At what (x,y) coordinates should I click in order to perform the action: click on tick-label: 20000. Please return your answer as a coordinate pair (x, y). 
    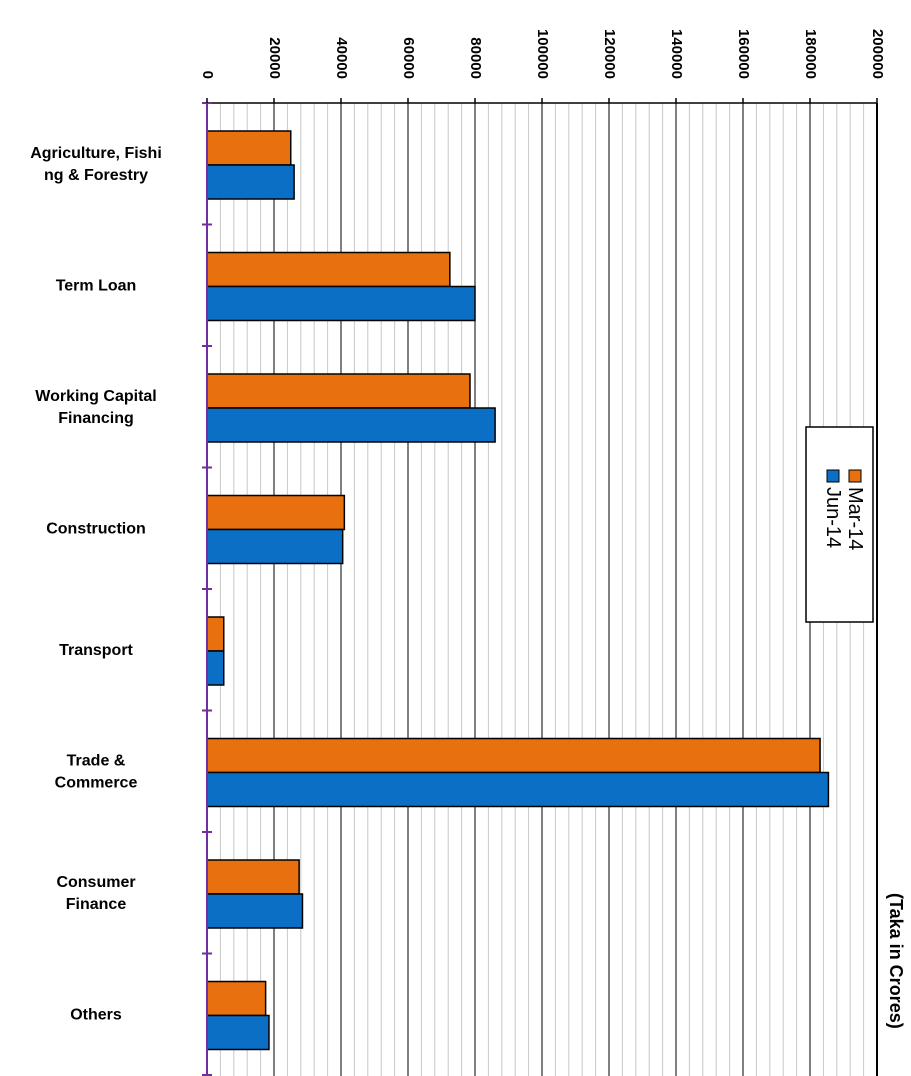
    Looking at the image, I should click on (274, 58).